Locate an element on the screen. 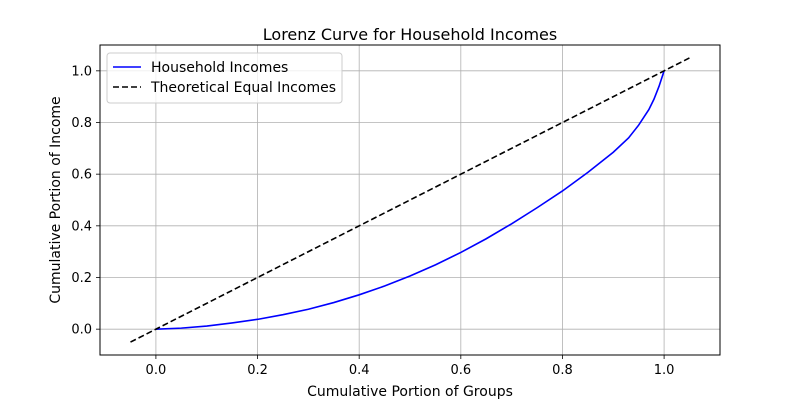  y-tick-label: 0.6 is located at coordinates (81, 175).